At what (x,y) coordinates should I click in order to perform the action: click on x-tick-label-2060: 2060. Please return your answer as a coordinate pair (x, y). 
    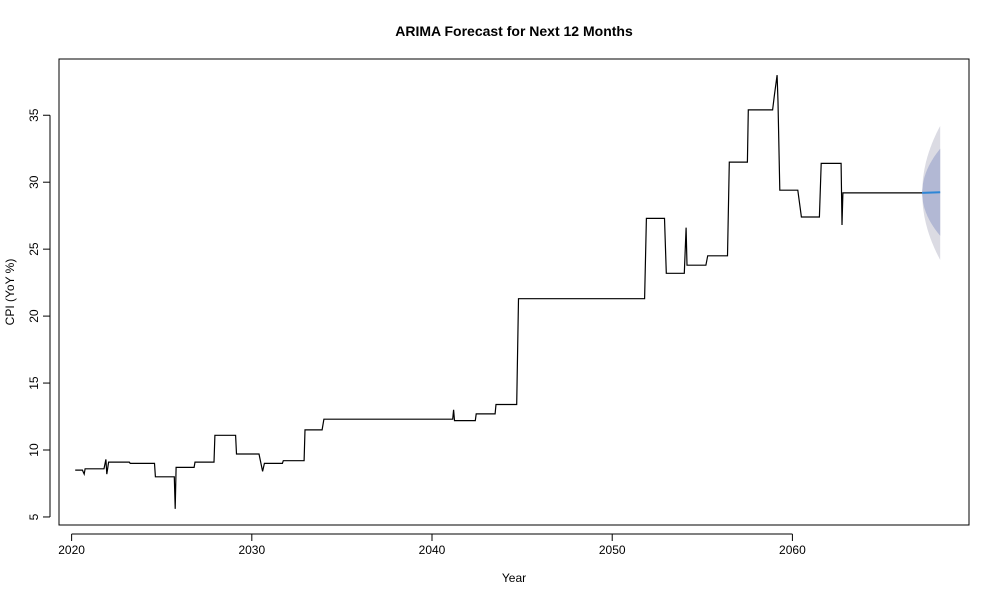
    Looking at the image, I should click on (792, 550).